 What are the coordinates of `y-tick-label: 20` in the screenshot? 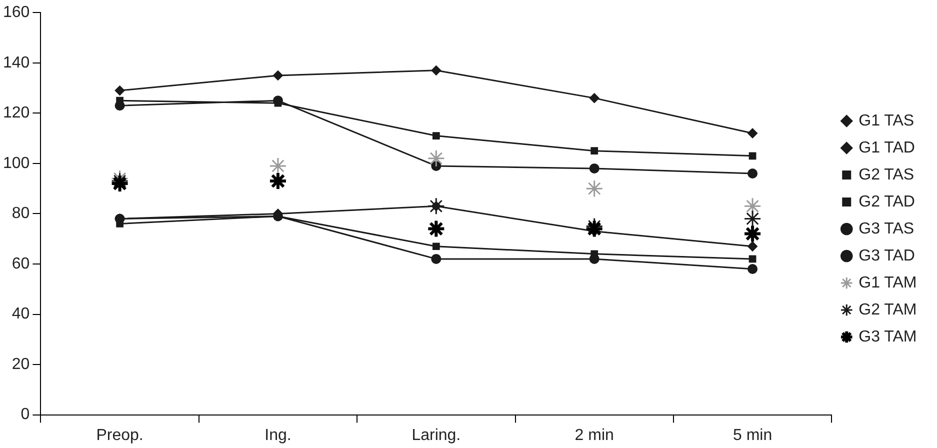 It's located at (21, 364).